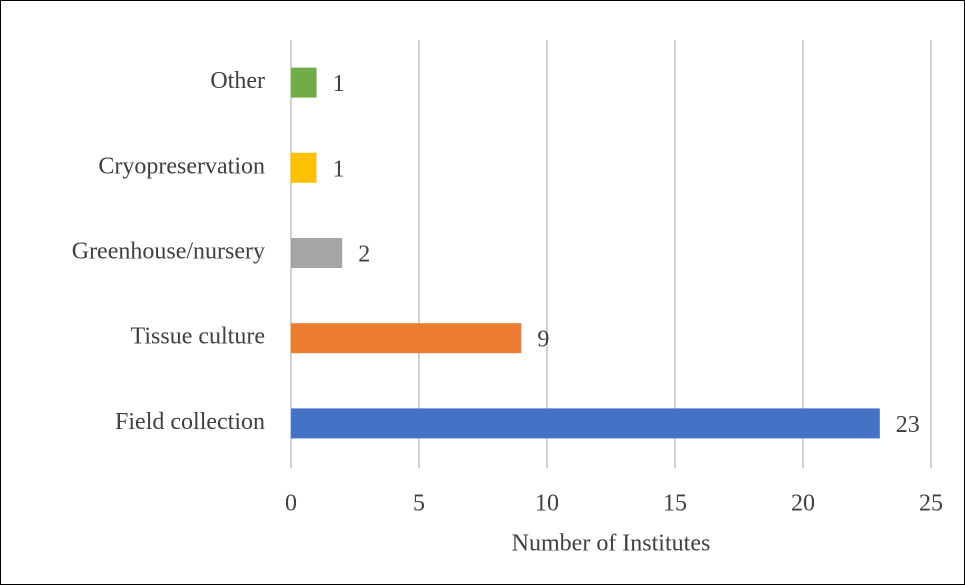 Image resolution: width=965 pixels, height=585 pixels. I want to click on x-tick-label: 5, so click(419, 504).